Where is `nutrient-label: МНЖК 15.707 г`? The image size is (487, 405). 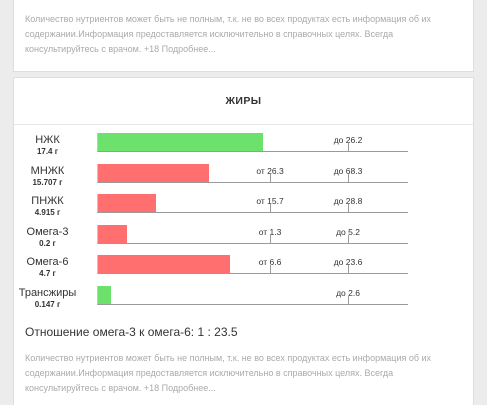
nutrient-label: МНЖК 15.707 г is located at coordinates (47, 176).